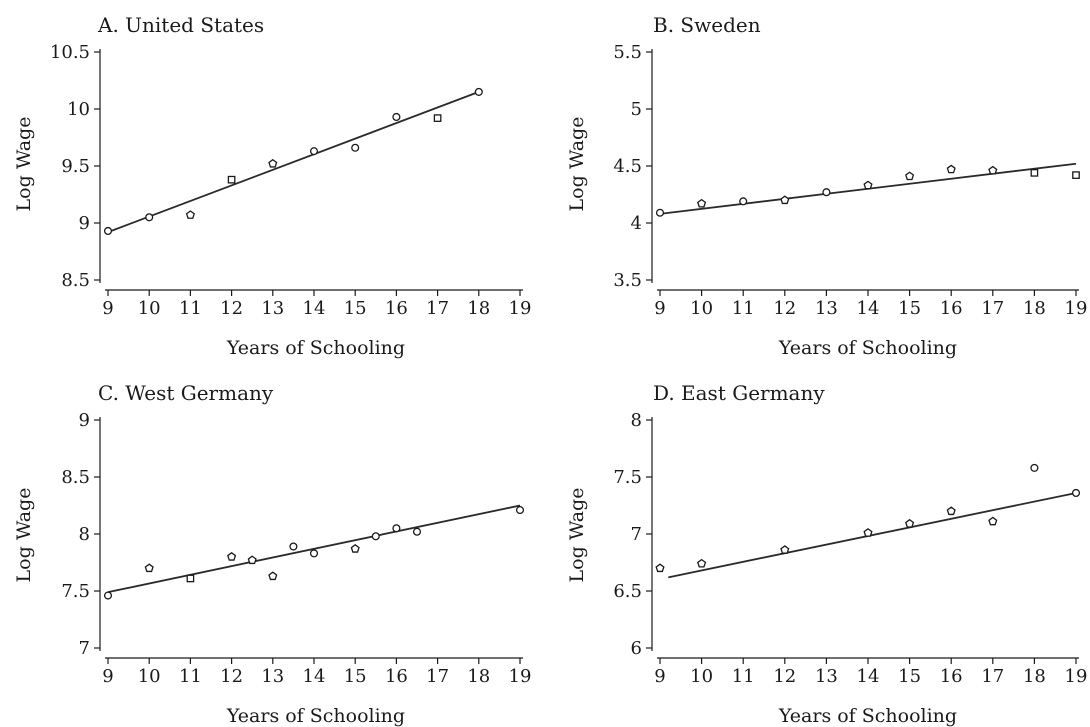 Image resolution: width=1090 pixels, height=727 pixels. I want to click on y-tick-label: 5, so click(636, 109).